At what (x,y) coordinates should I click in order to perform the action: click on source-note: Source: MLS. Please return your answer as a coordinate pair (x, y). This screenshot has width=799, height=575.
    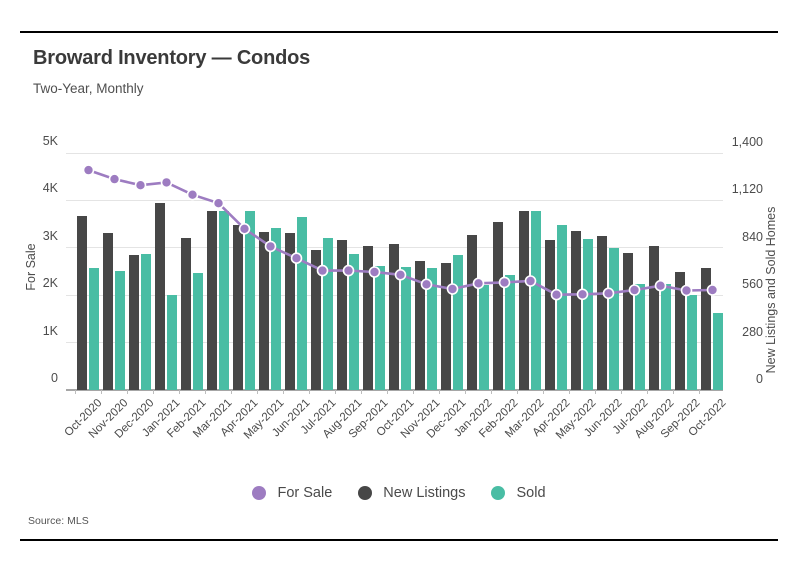
    Looking at the image, I should click on (58, 521).